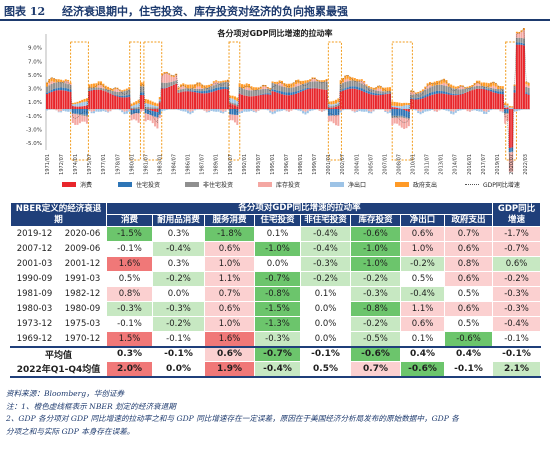  Describe the element at coordinates (217, 164) in the screenshot. I see `x-tick-label: 1989/01` at that location.